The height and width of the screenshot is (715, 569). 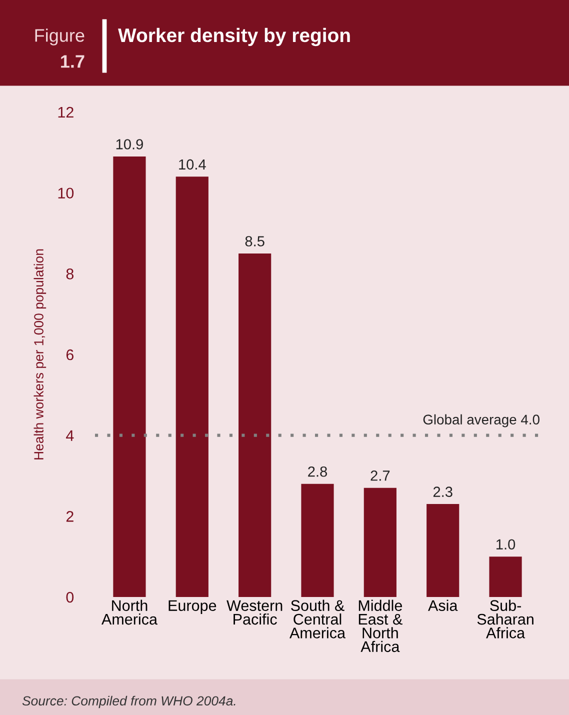 I want to click on x-tick-label: Western Pacific, so click(x=254, y=612).